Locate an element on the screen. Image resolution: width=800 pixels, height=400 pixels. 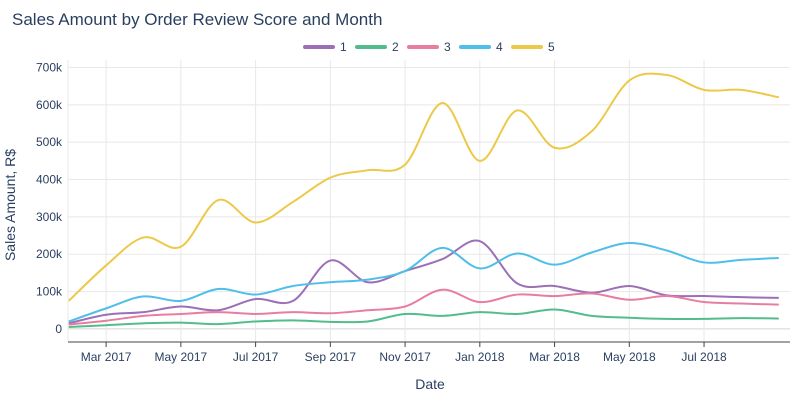
x-tick-label: Jul 2018 is located at coordinates (704, 357).